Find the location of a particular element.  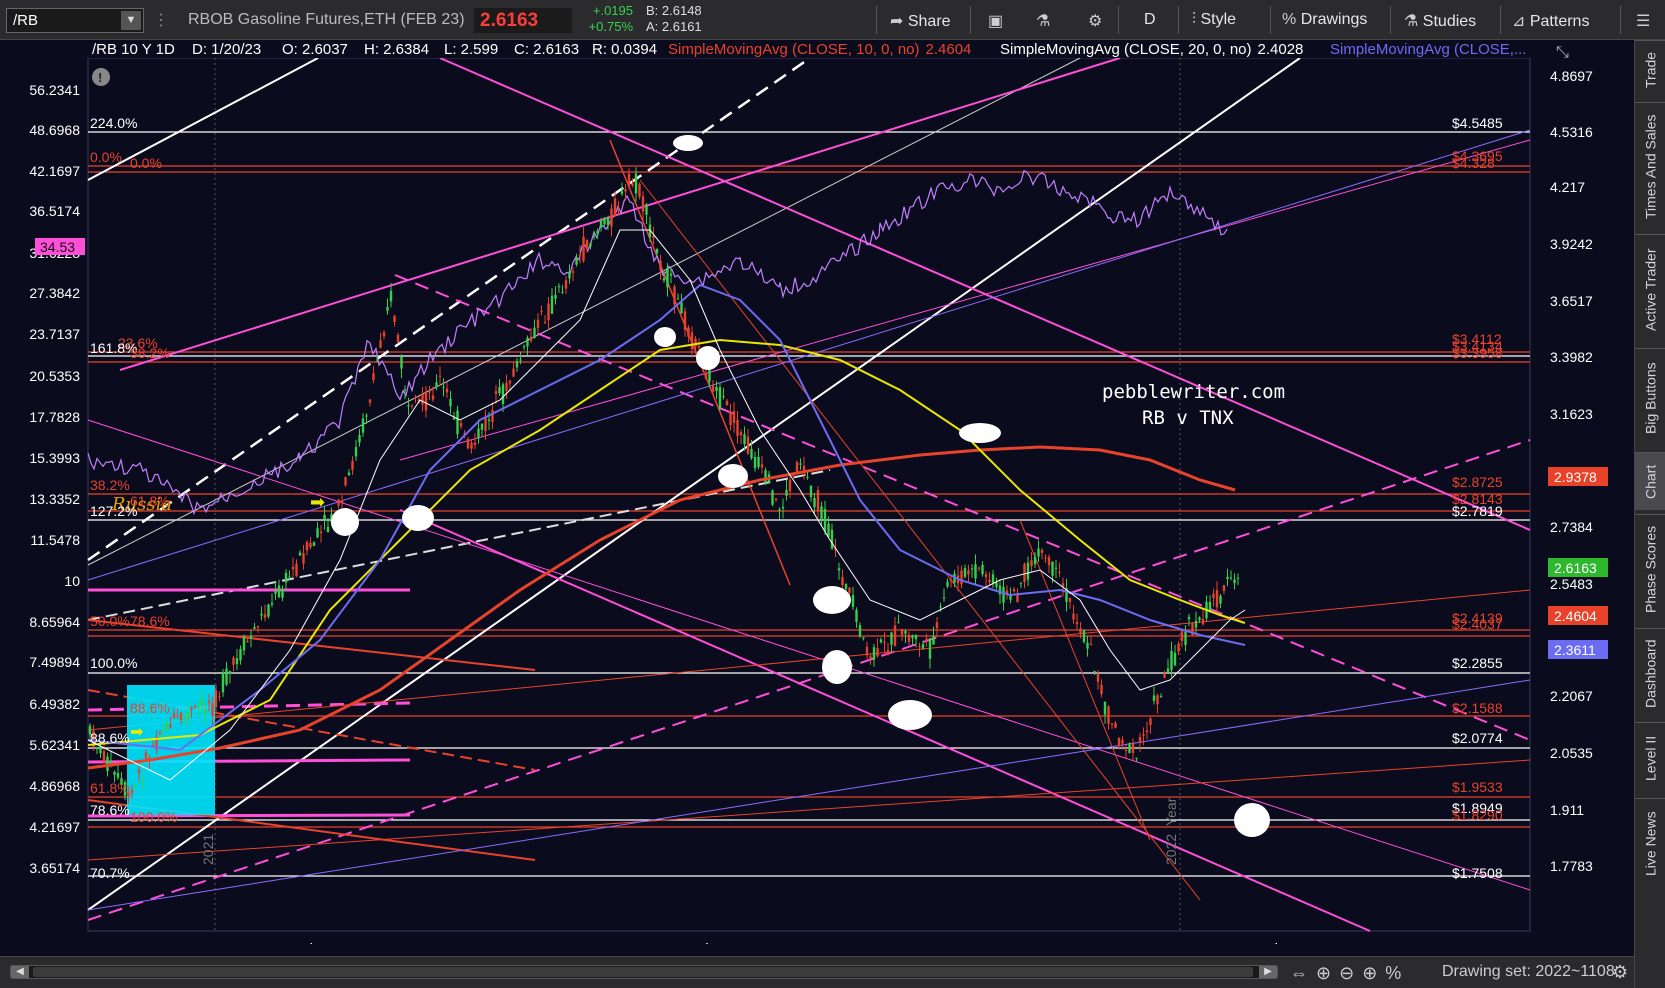

time-axis-tick: Jun is located at coordinates (622, 942).